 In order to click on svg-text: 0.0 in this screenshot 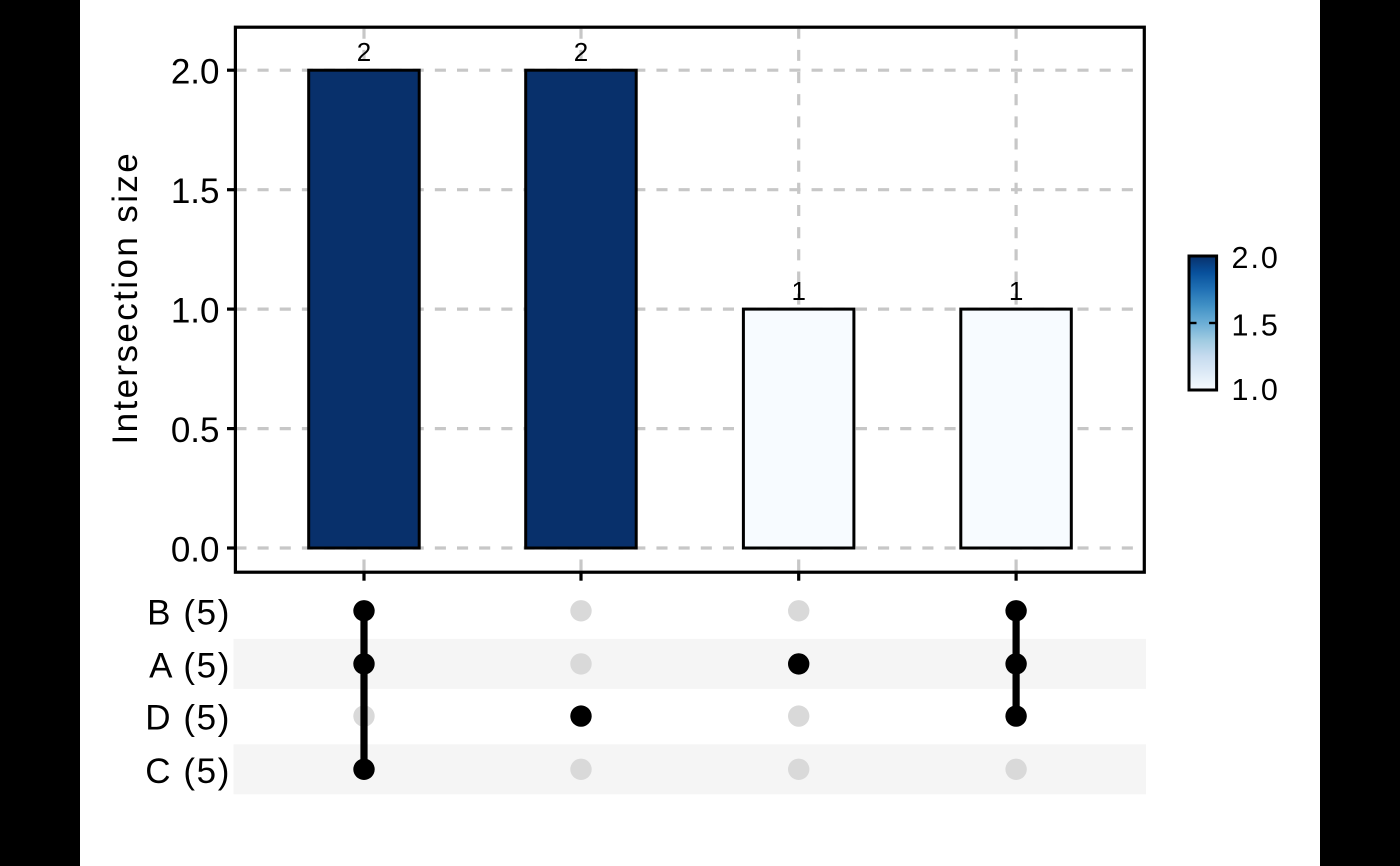, I will do `click(195, 550)`.